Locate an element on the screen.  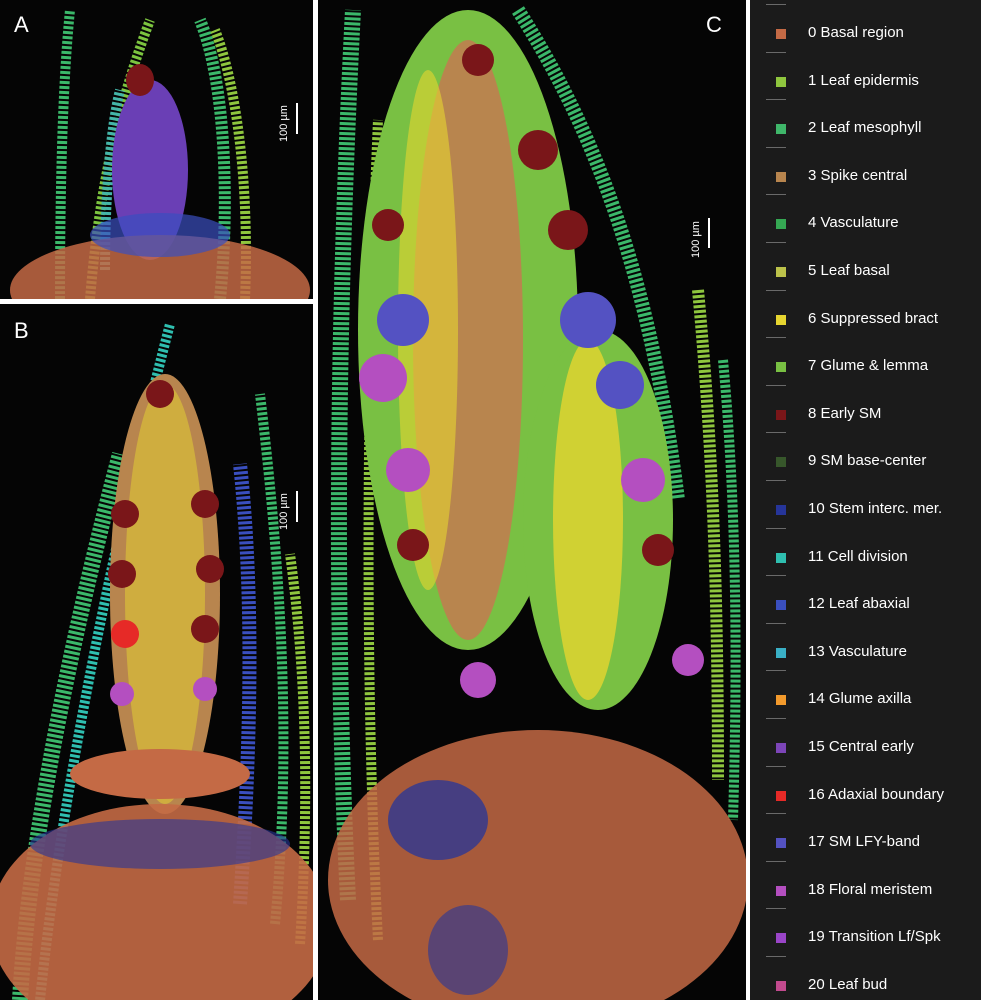
legend-item: 14 Glume axilla is located at coordinates (865, 694).